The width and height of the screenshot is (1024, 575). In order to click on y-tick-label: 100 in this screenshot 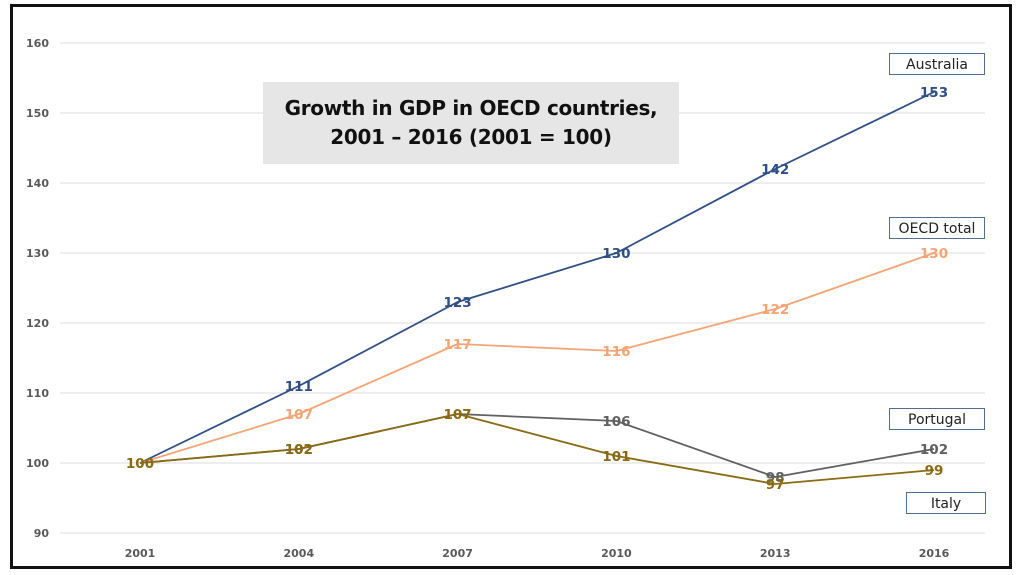, I will do `click(37, 463)`.